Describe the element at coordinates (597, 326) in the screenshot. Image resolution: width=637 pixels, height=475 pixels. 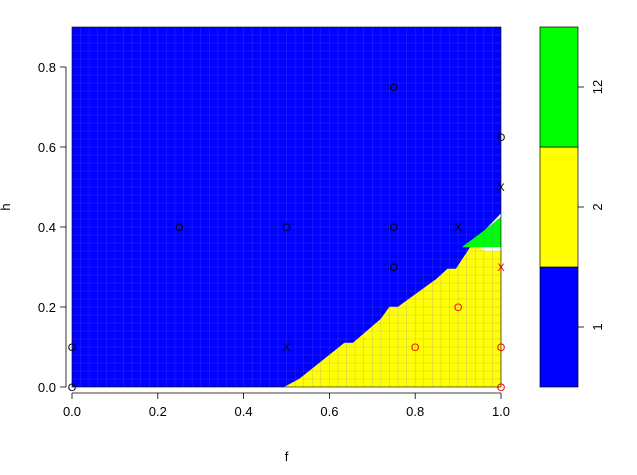
I see `legend-label: 1` at that location.